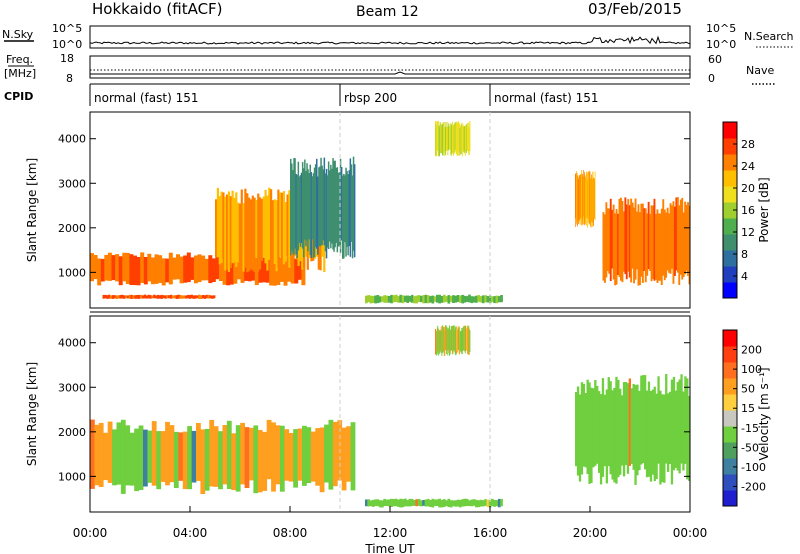 The image size is (800, 554). What do you see at coordinates (390, 67) in the screenshot?
I see `freq-panel` at bounding box center [390, 67].